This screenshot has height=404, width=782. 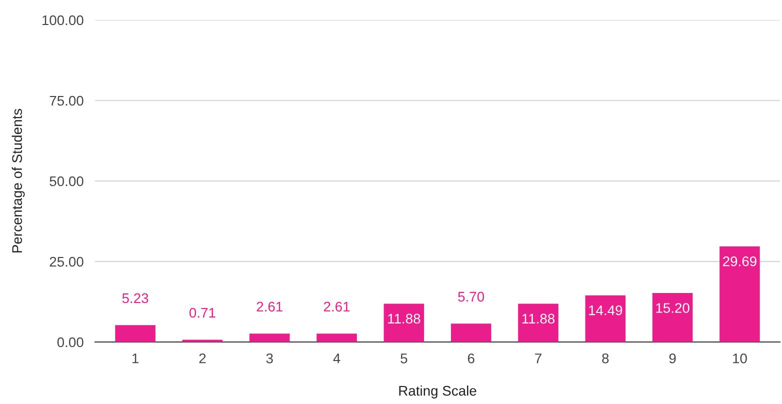 What do you see at coordinates (70, 342) in the screenshot?
I see `y-tick-label: 0.00` at bounding box center [70, 342].